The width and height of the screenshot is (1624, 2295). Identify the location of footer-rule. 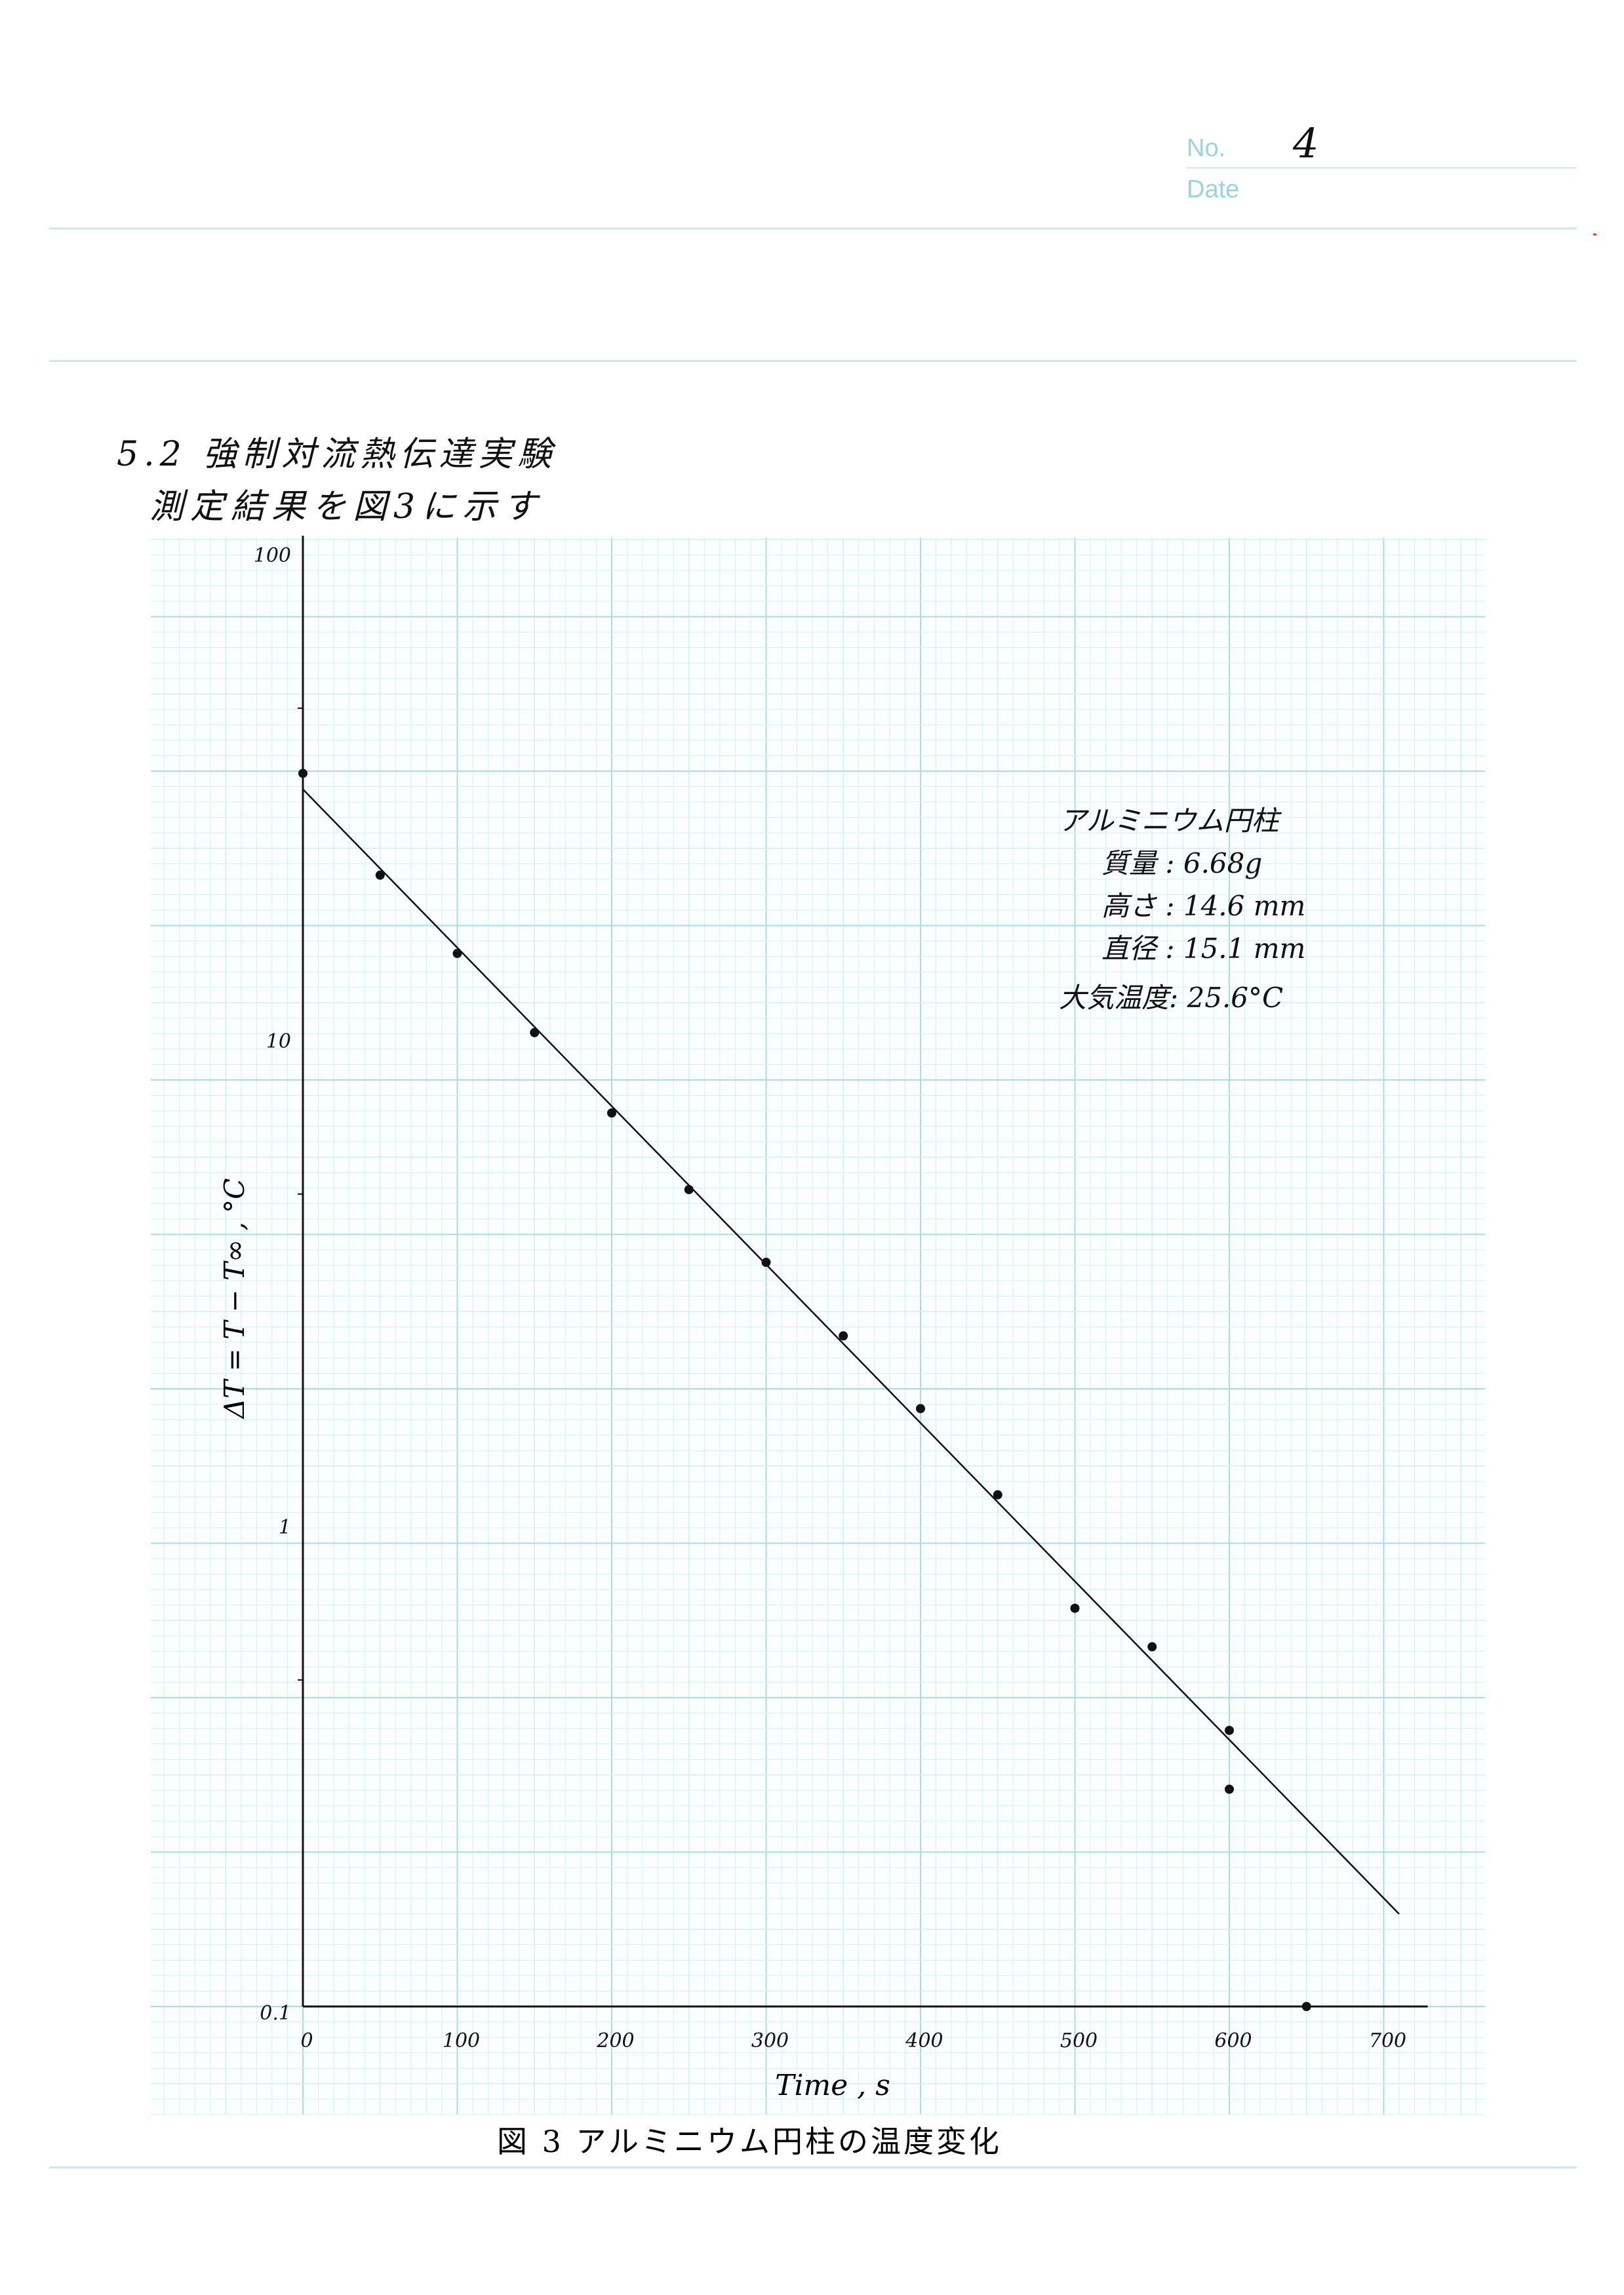
(813, 2167).